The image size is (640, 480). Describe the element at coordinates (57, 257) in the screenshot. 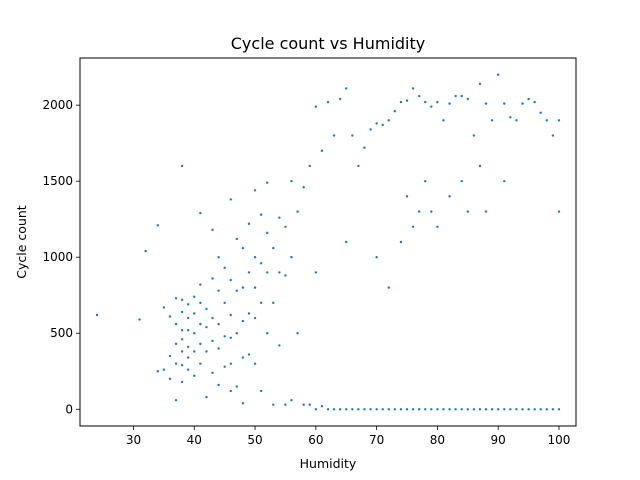

I see `y-tick-label: 1000` at that location.